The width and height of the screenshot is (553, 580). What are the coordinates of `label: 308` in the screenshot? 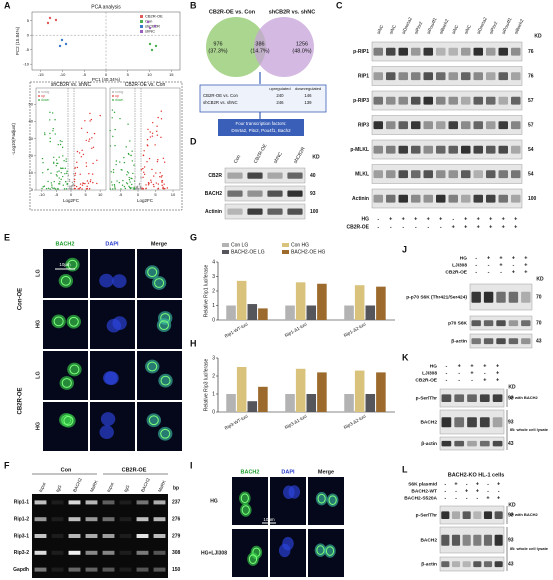 It's located at (176, 553).